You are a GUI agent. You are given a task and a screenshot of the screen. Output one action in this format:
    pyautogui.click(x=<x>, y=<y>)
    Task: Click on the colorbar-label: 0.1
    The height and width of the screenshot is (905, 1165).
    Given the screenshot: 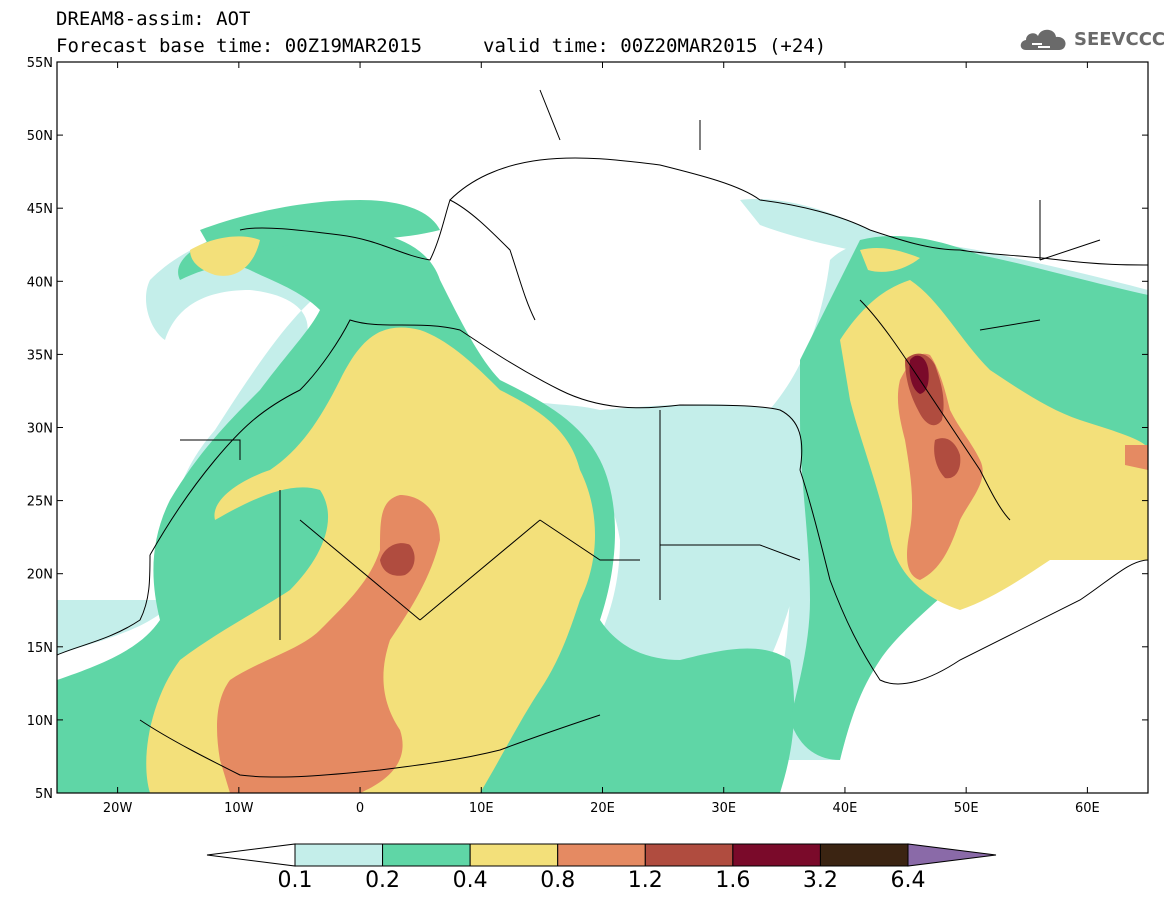 What is the action you would take?
    pyautogui.click(x=295, y=880)
    